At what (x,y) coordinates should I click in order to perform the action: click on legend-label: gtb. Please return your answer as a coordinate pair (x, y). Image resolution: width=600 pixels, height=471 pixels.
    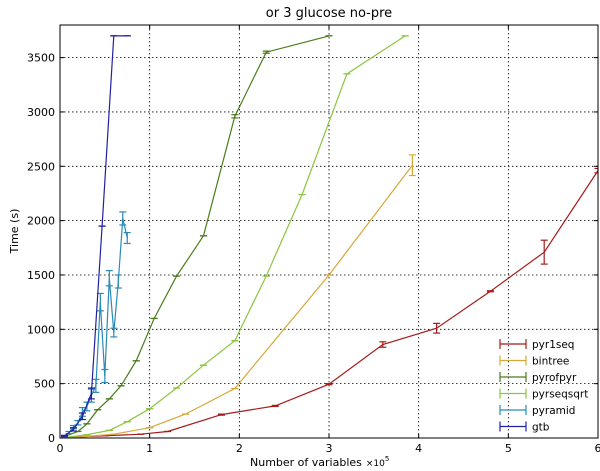
    Looking at the image, I should click on (541, 428).